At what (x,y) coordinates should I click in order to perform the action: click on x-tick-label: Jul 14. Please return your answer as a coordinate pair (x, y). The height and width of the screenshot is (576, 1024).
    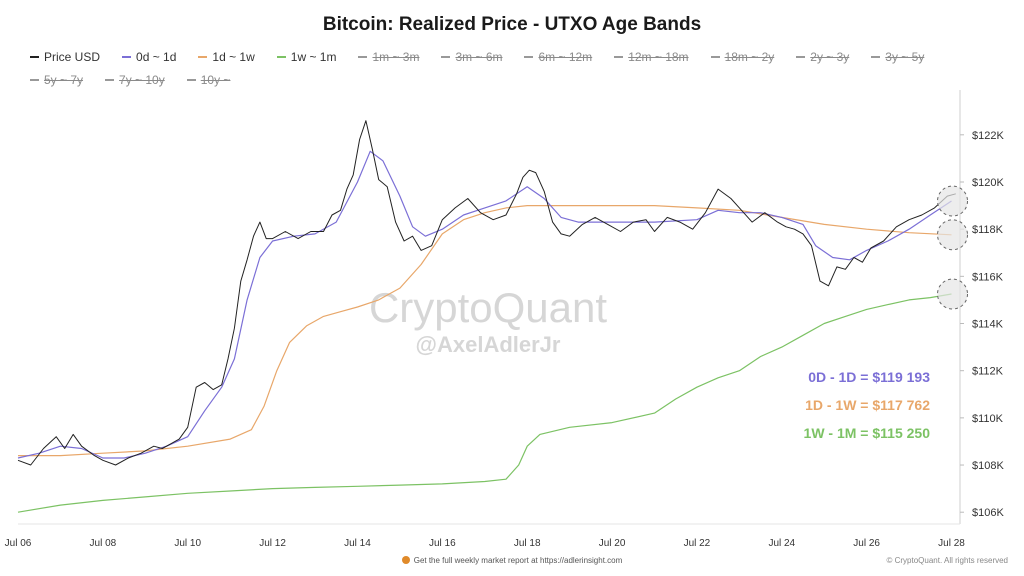
    Looking at the image, I should click on (357, 543).